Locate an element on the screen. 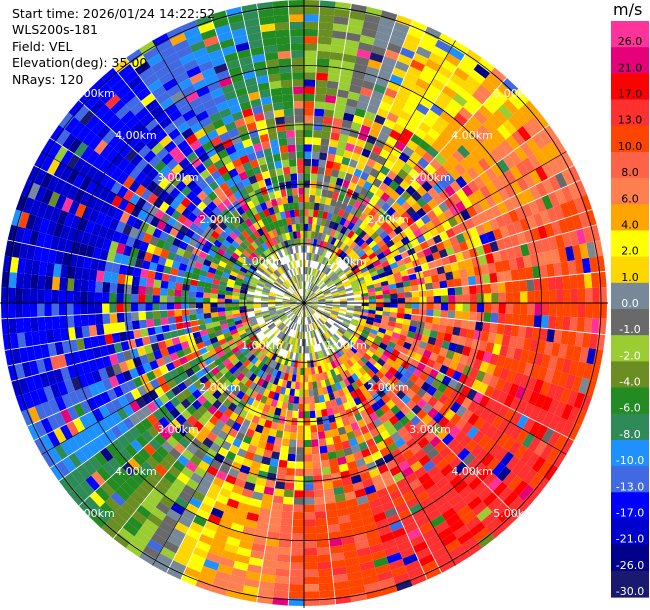 The width and height of the screenshot is (650, 610). start-time-text: Start time: 2026/01/24 14:22:52 is located at coordinates (114, 13).